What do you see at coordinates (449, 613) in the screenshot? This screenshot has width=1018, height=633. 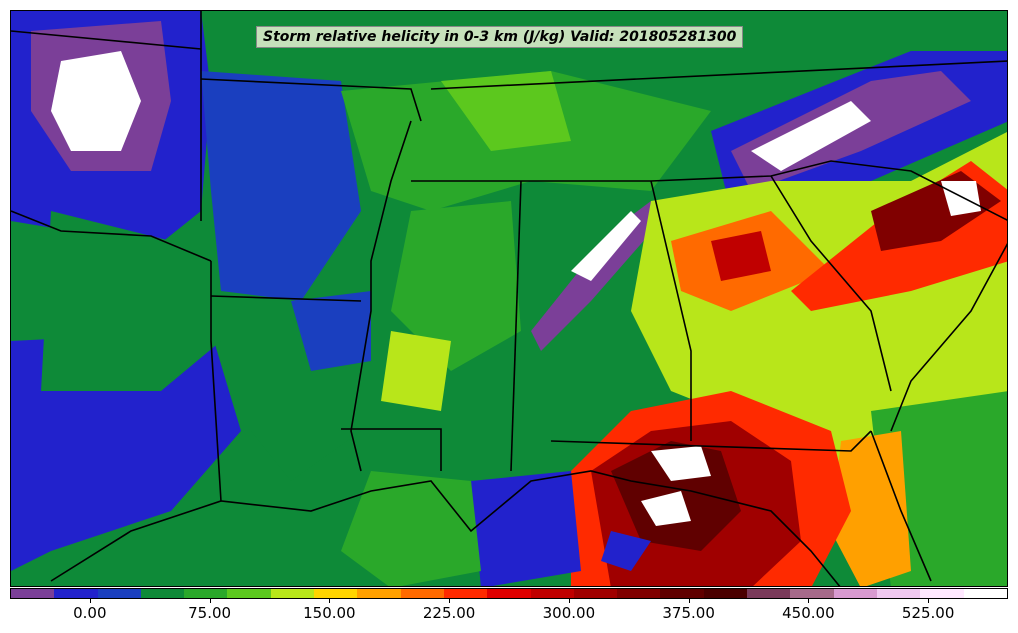 I see `colorbar-tick-label: 225.00` at bounding box center [449, 613].